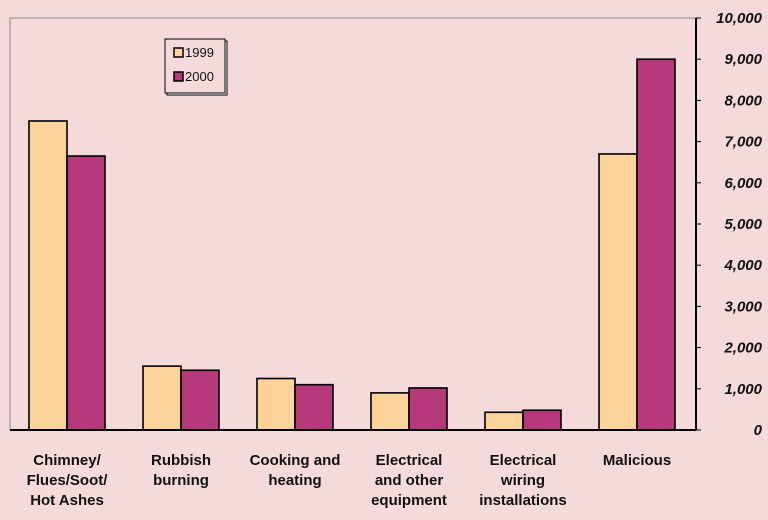 The width and height of the screenshot is (768, 520). What do you see at coordinates (199, 76) in the screenshot?
I see `legend-label-2000: 2000` at bounding box center [199, 76].